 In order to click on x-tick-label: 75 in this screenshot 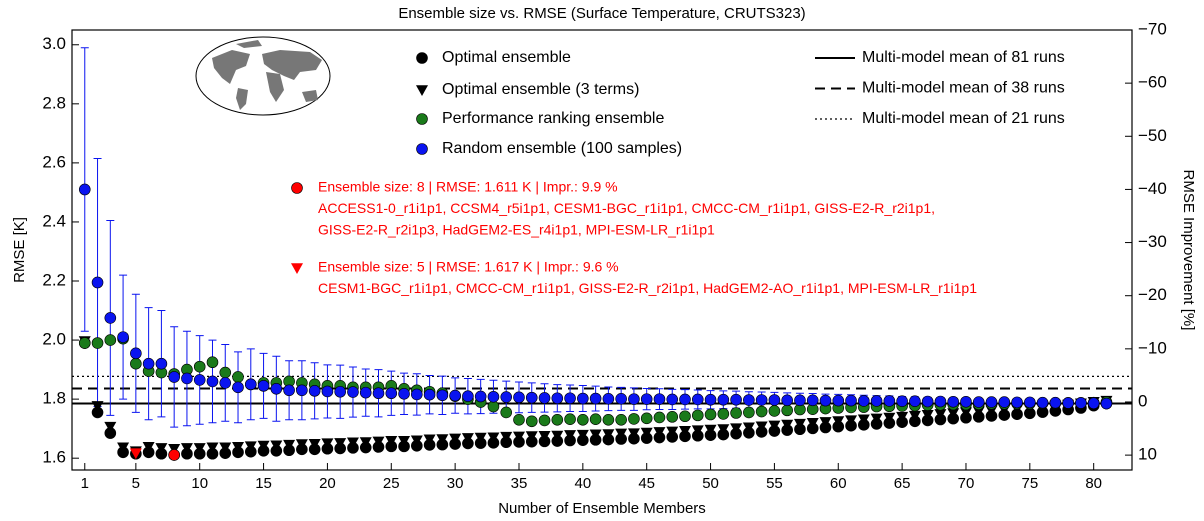, I will do `click(1029, 483)`.